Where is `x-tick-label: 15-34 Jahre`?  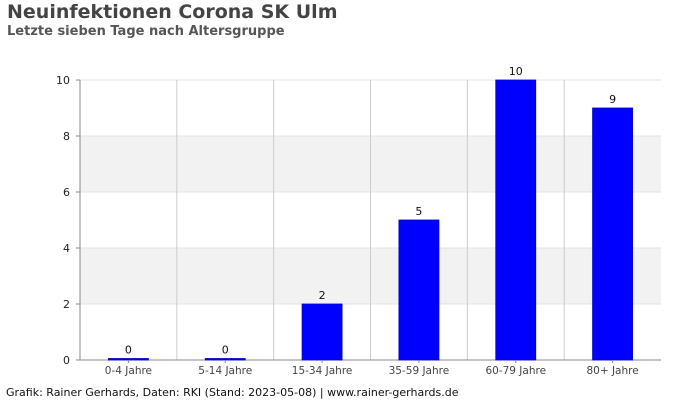 x-tick-label: 15-34 Jahre is located at coordinates (322, 371).